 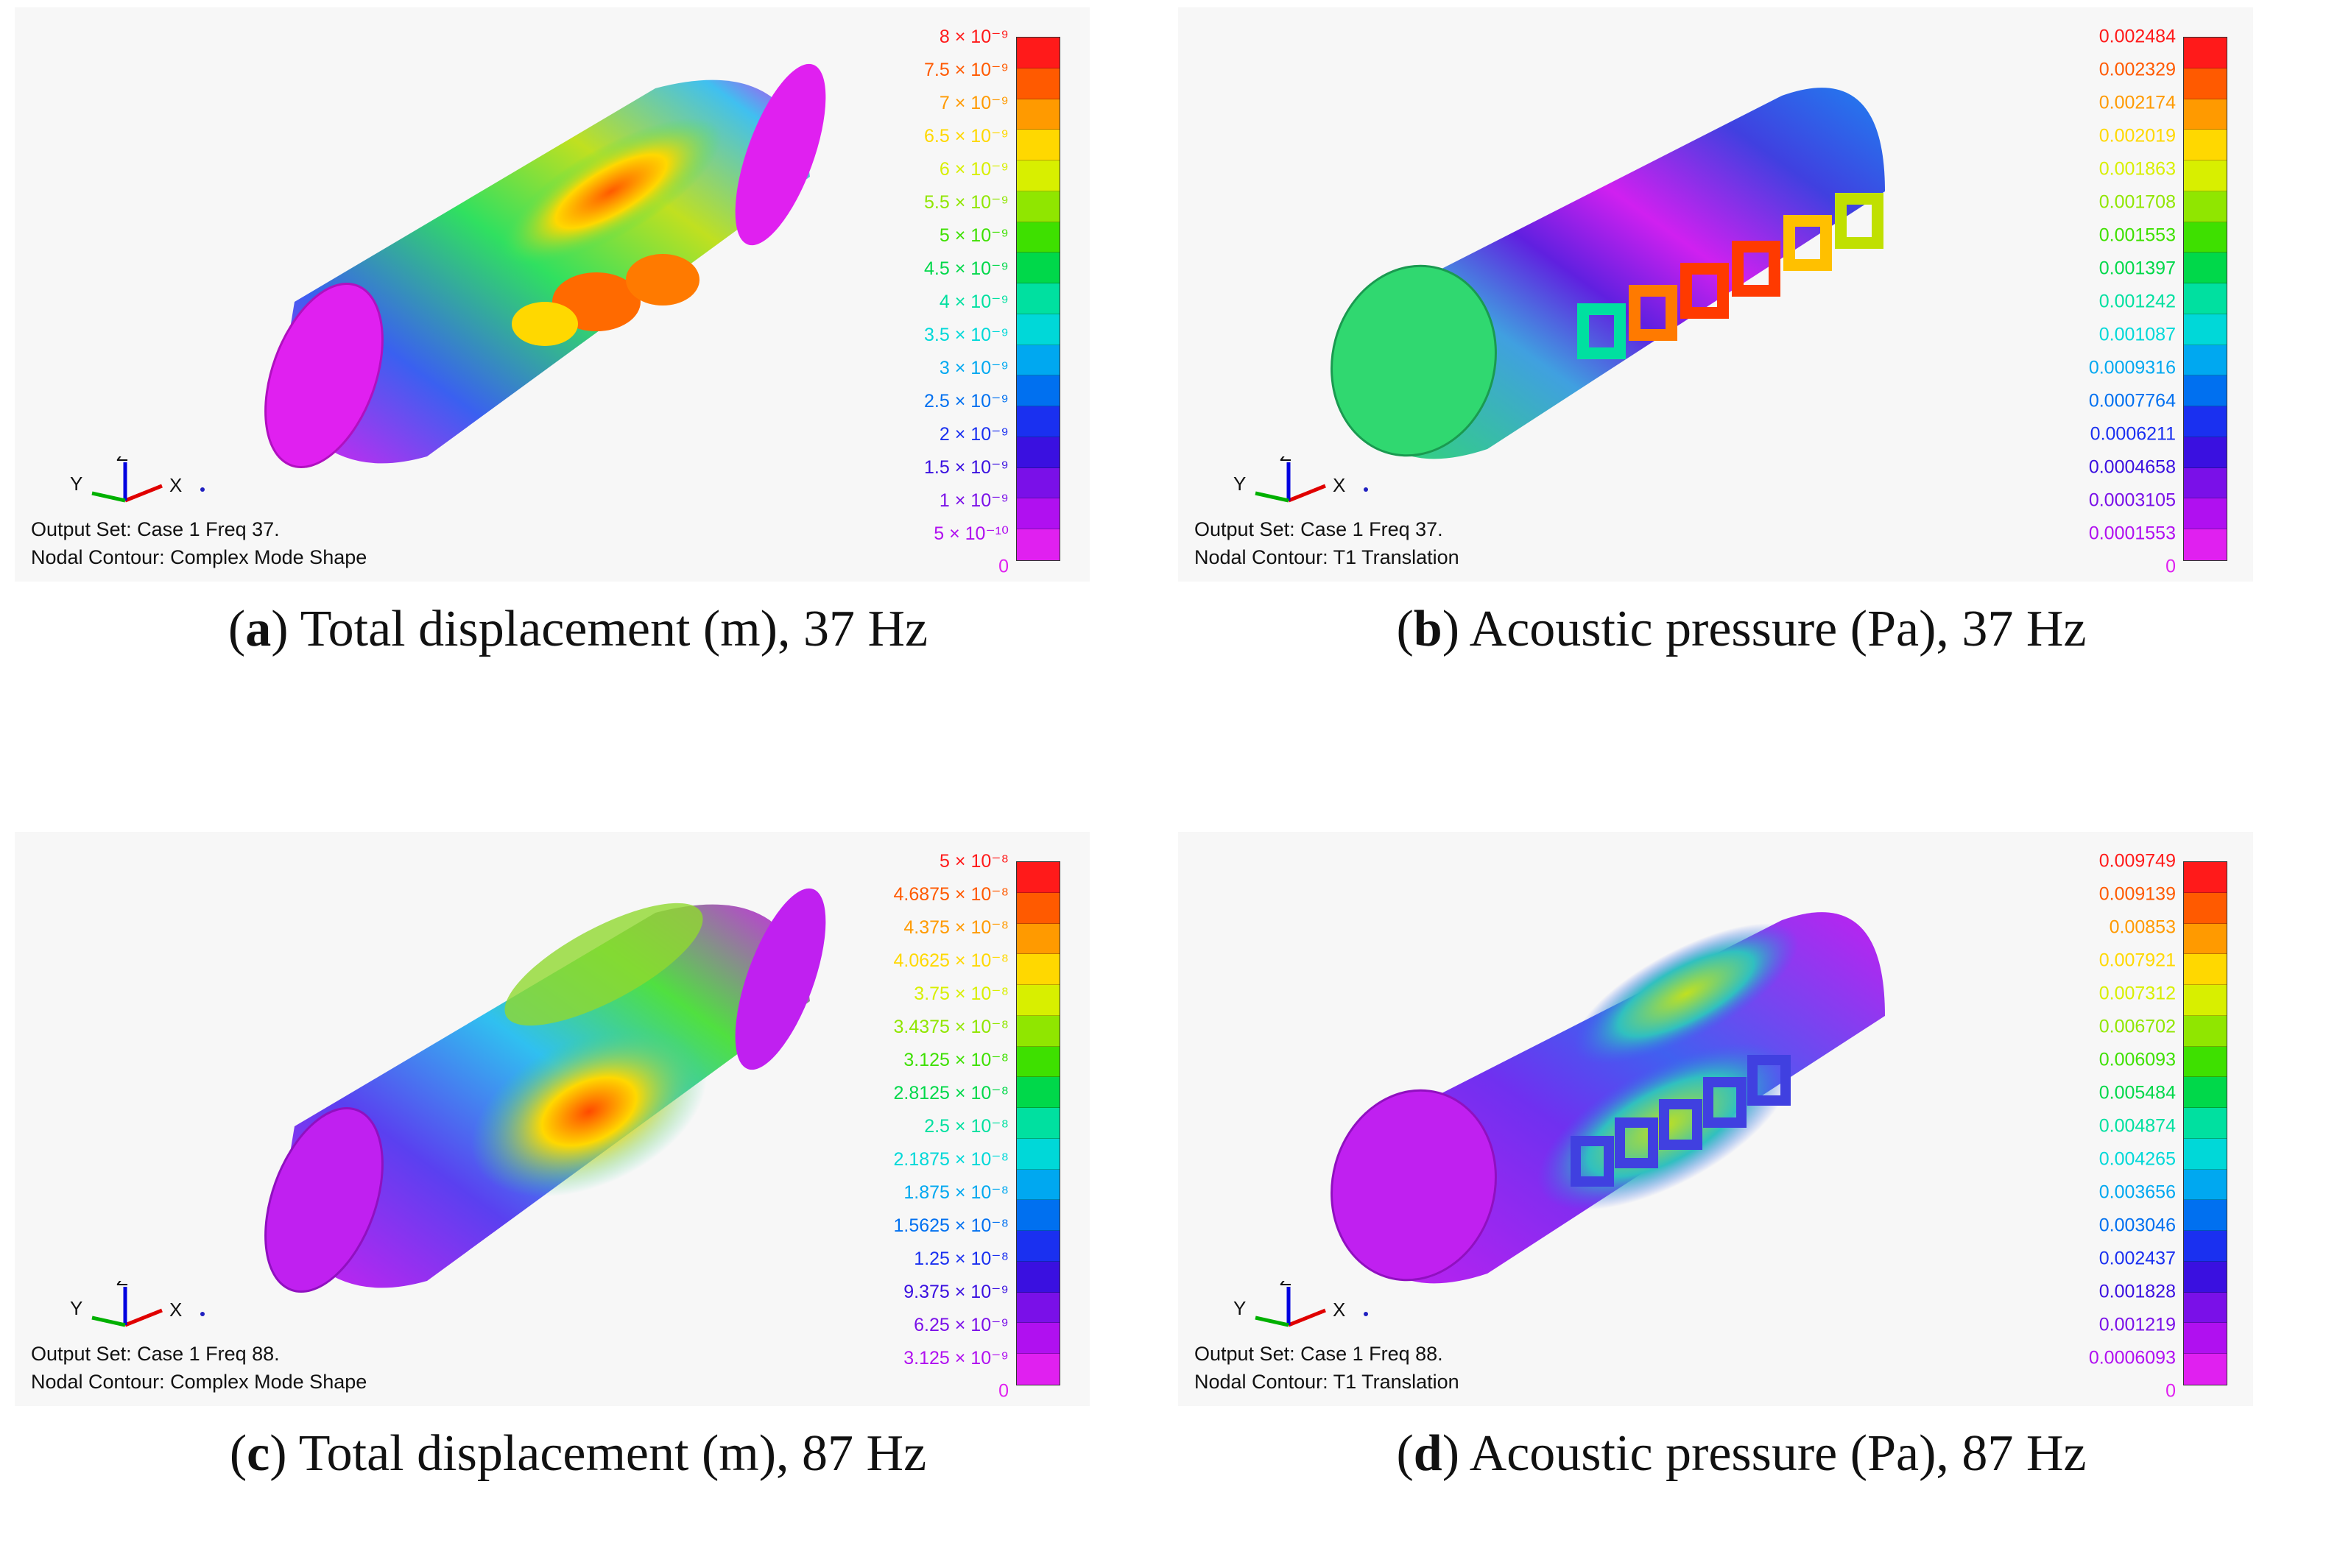 What do you see at coordinates (2132, 401) in the screenshot?
I see `legend-label: 0.0007764` at bounding box center [2132, 401].